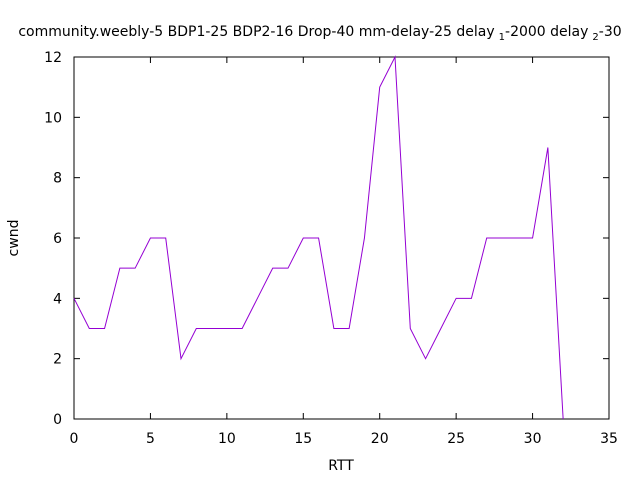  Describe the element at coordinates (546, 32) in the screenshot. I see `title-mid: -2000 delay` at that location.